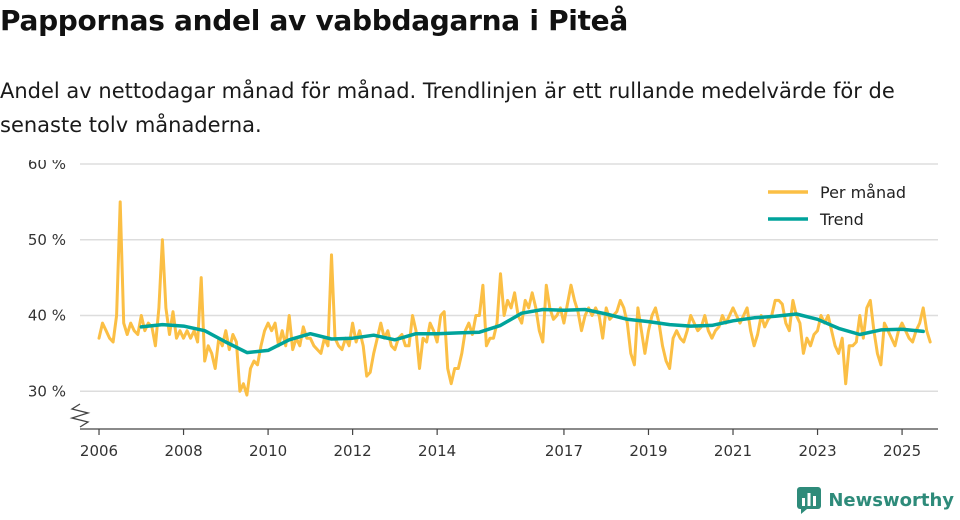 The image size is (960, 520). I want to click on x-tick-label: 2019, so click(648, 451).